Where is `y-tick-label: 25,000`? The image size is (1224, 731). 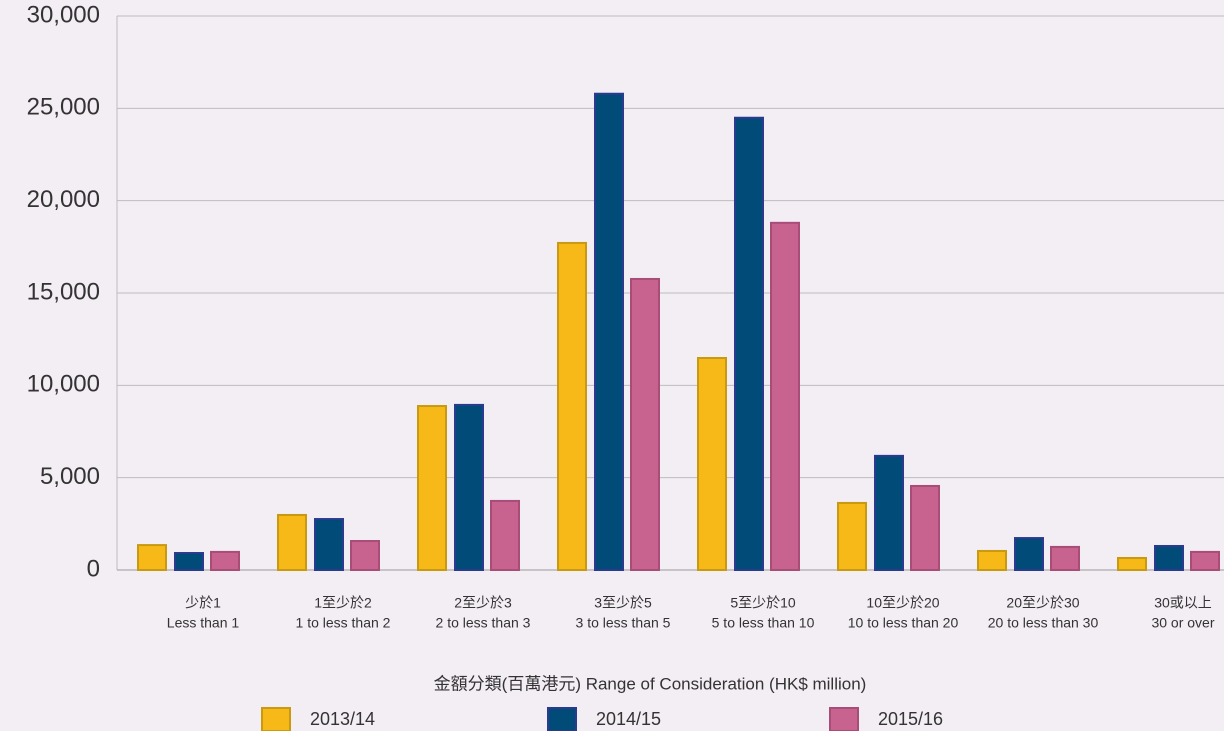 y-tick-label: 25,000 is located at coordinates (63, 107).